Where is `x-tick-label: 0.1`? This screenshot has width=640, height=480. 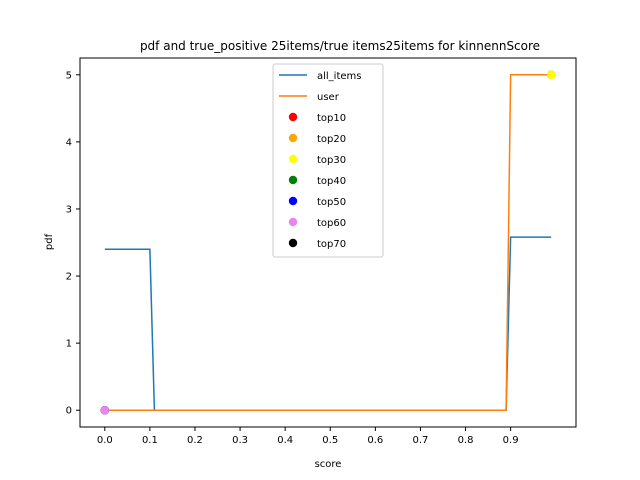
x-tick-label: 0.1 is located at coordinates (150, 440).